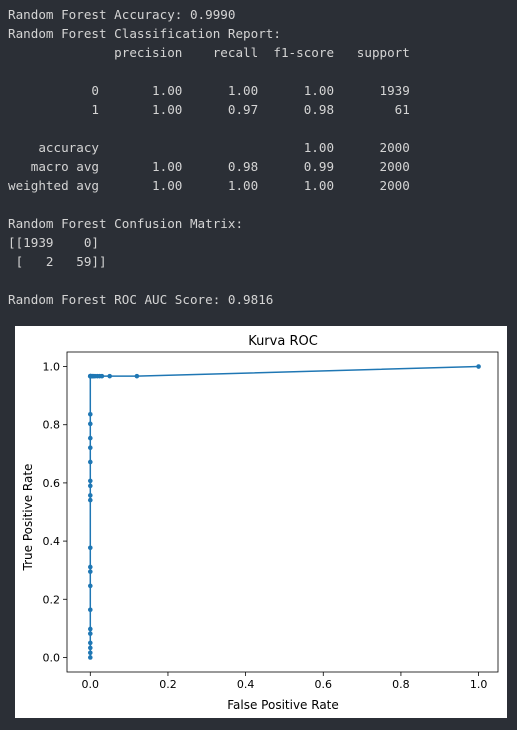 The width and height of the screenshot is (517, 730). Describe the element at coordinates (209, 52) in the screenshot. I see `console-line: precision recall f1-score support` at that location.